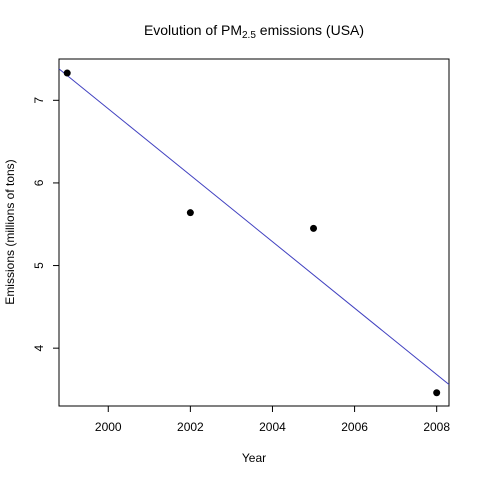  What do you see at coordinates (310, 30) in the screenshot?
I see `chart-title-suffix: emissions (USA)` at bounding box center [310, 30].